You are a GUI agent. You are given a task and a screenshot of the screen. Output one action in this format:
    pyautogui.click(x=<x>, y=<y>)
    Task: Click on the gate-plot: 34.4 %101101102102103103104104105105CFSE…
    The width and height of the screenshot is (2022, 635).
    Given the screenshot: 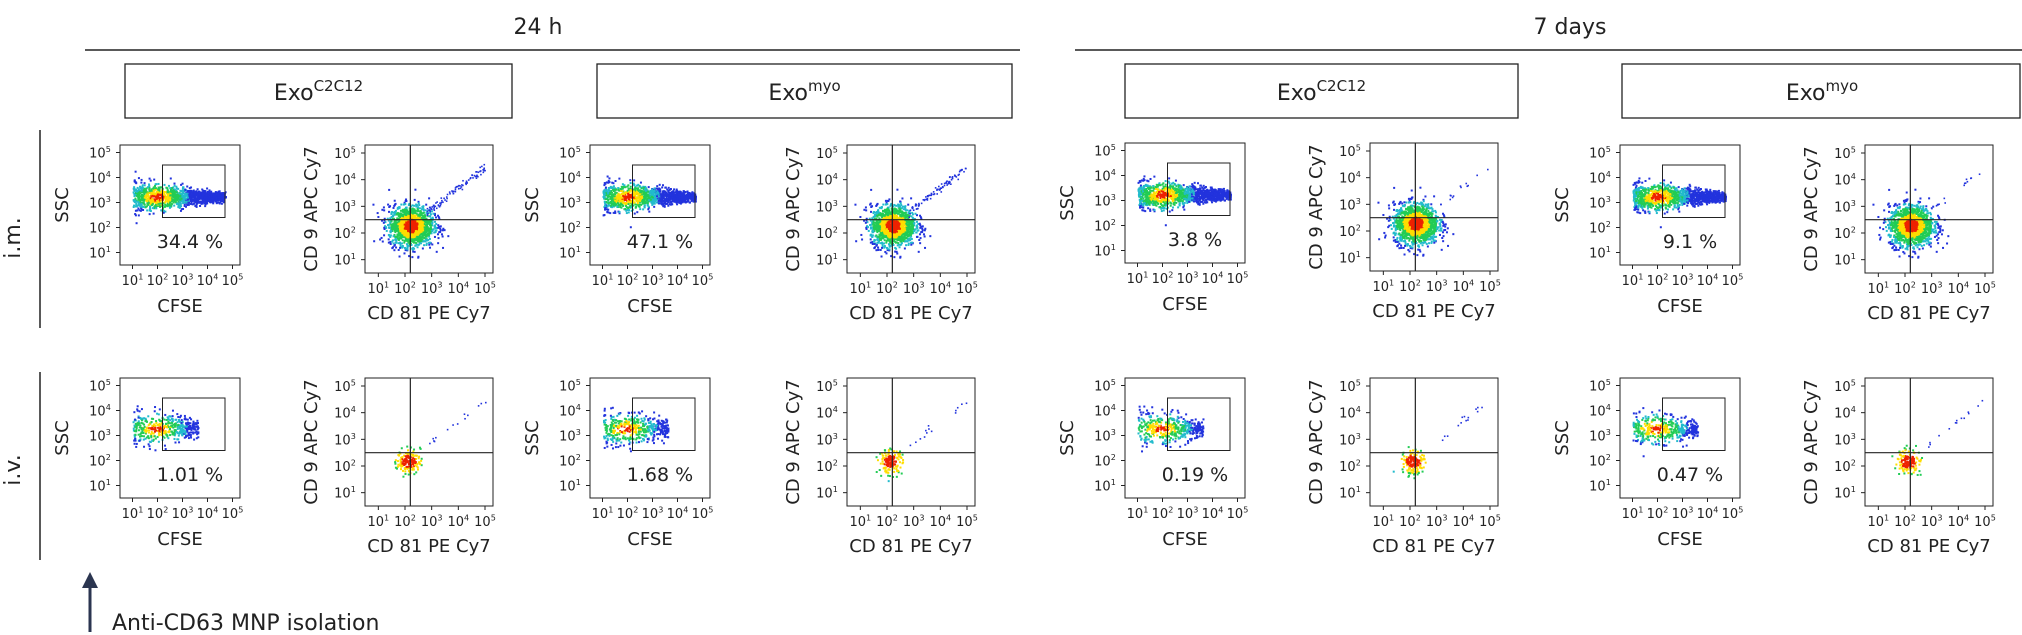 What is the action you would take?
    pyautogui.click(x=147, y=230)
    